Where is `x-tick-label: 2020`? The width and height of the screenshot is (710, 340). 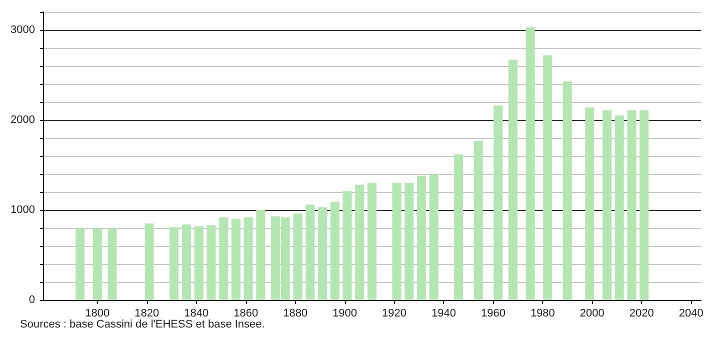
x-tick-label: 2020 is located at coordinates (641, 314).